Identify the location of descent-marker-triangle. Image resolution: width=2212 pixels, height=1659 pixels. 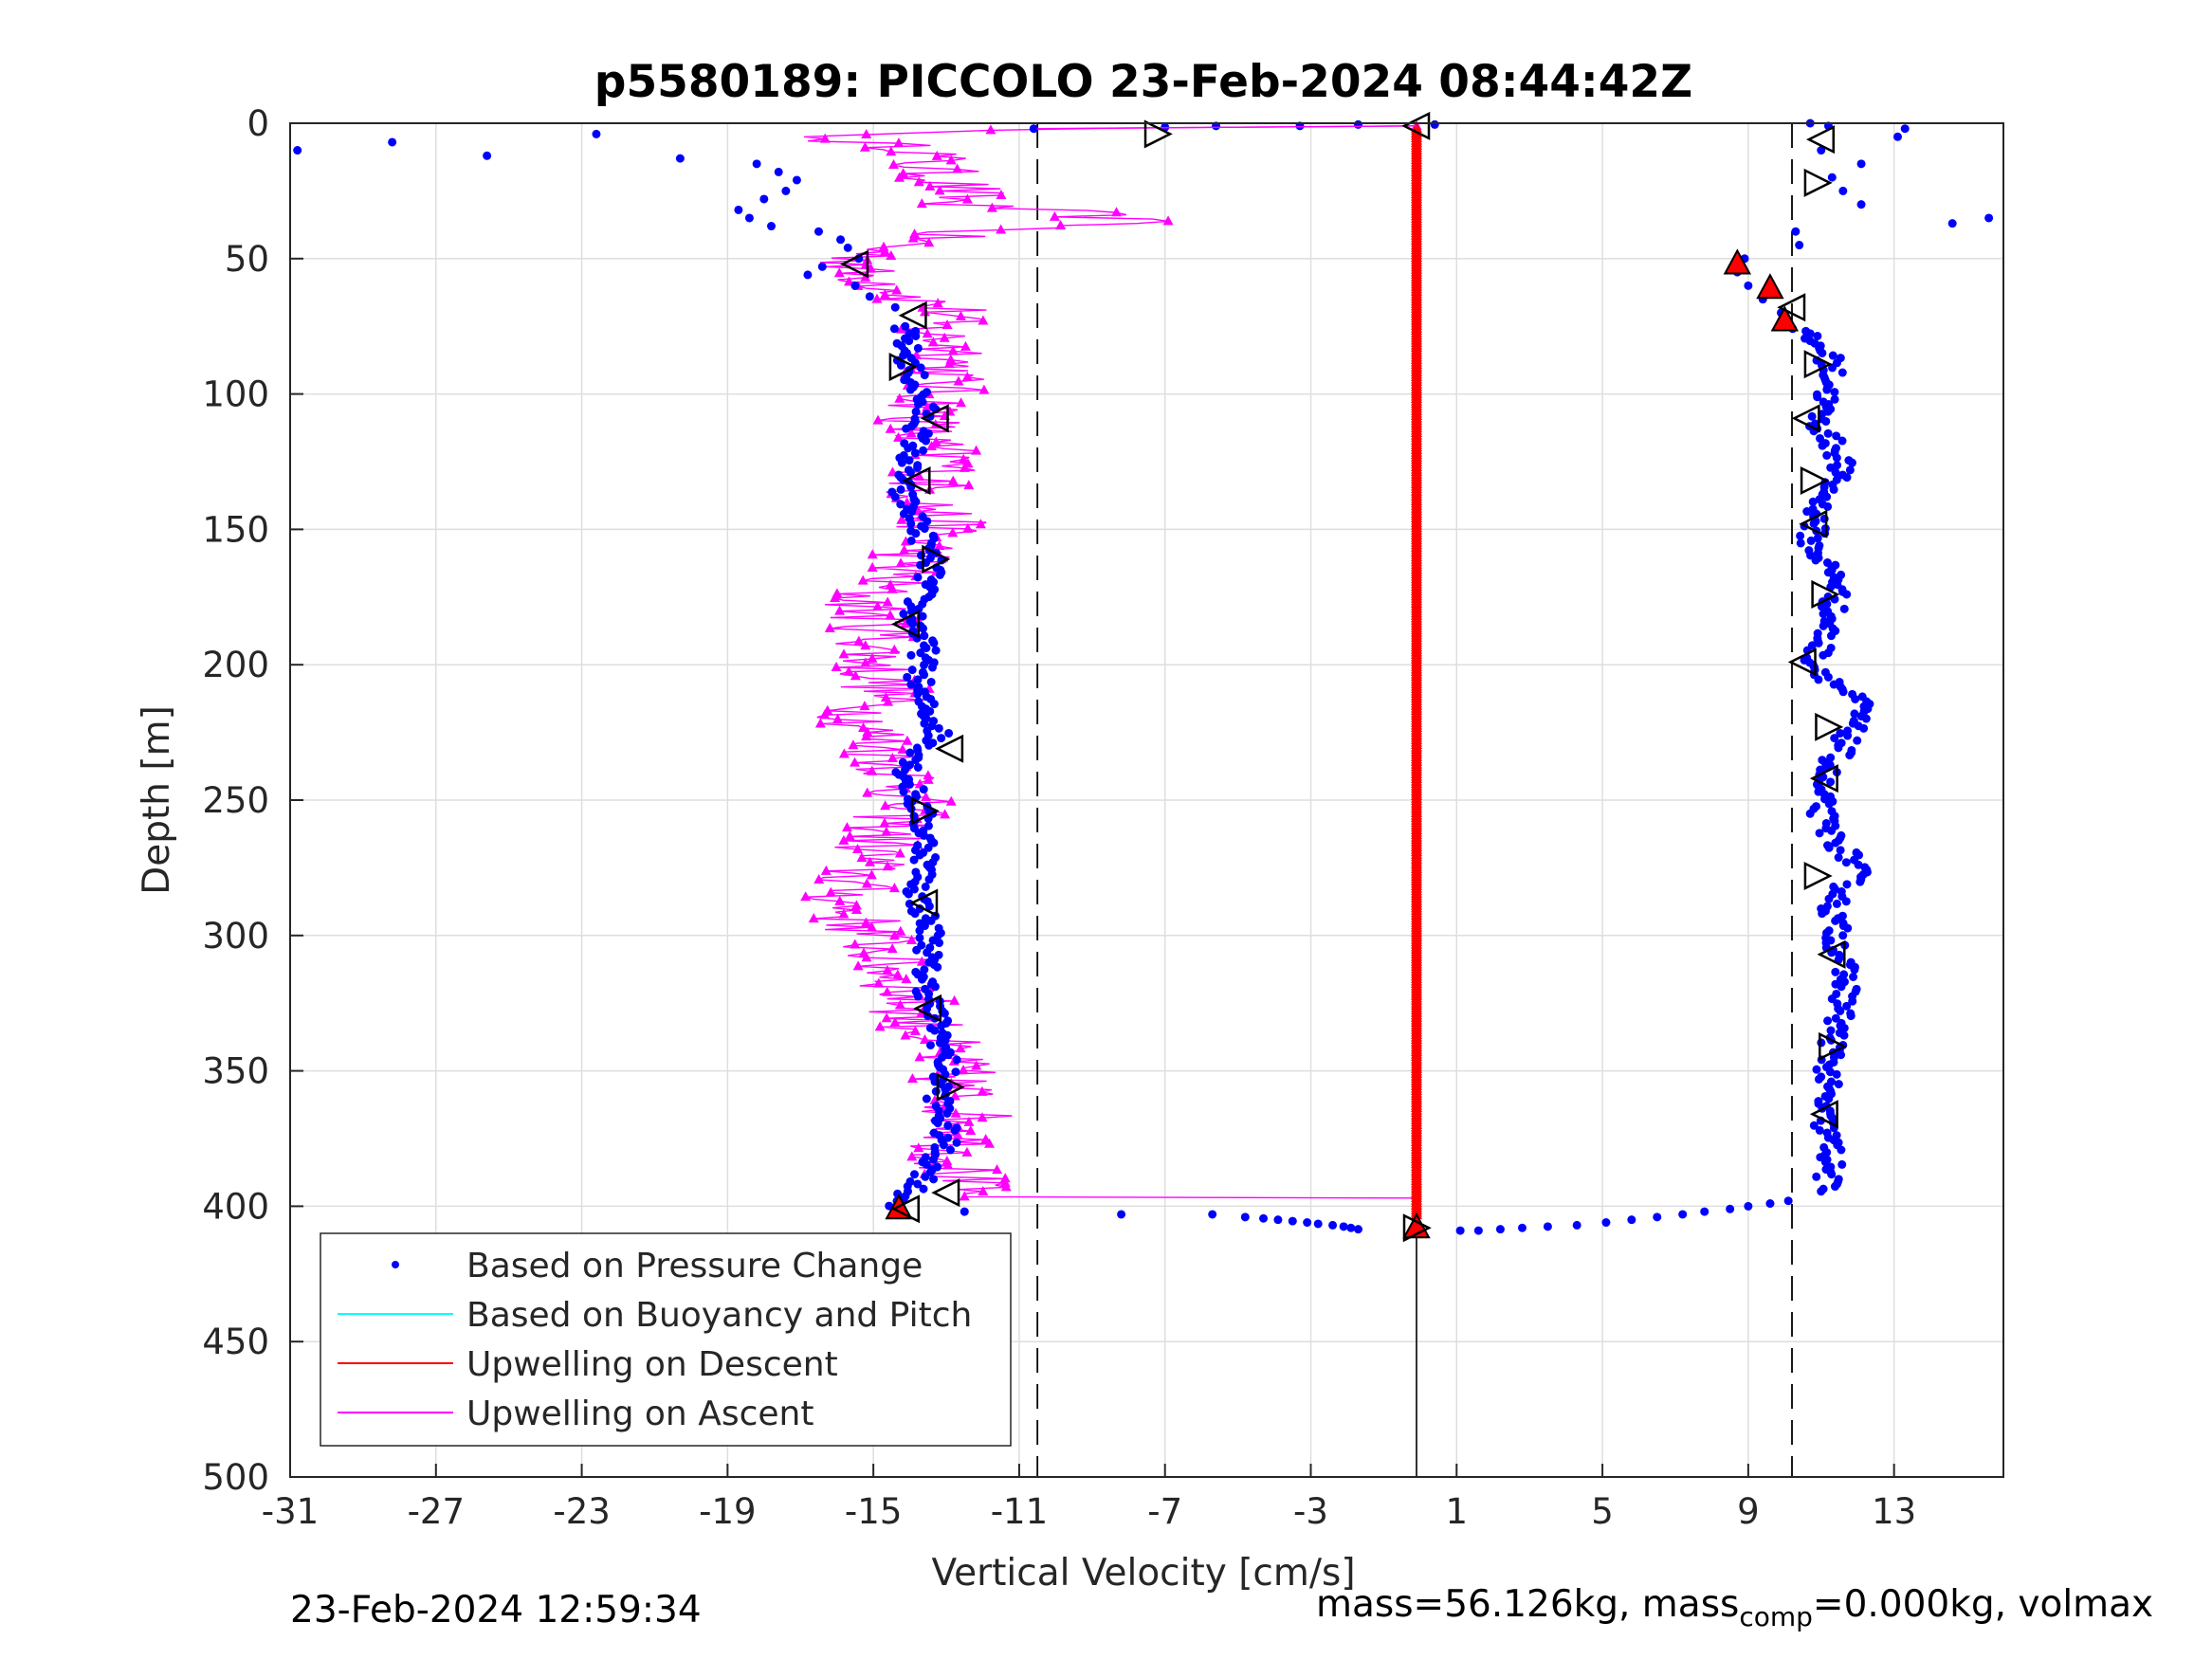
(1770, 286).